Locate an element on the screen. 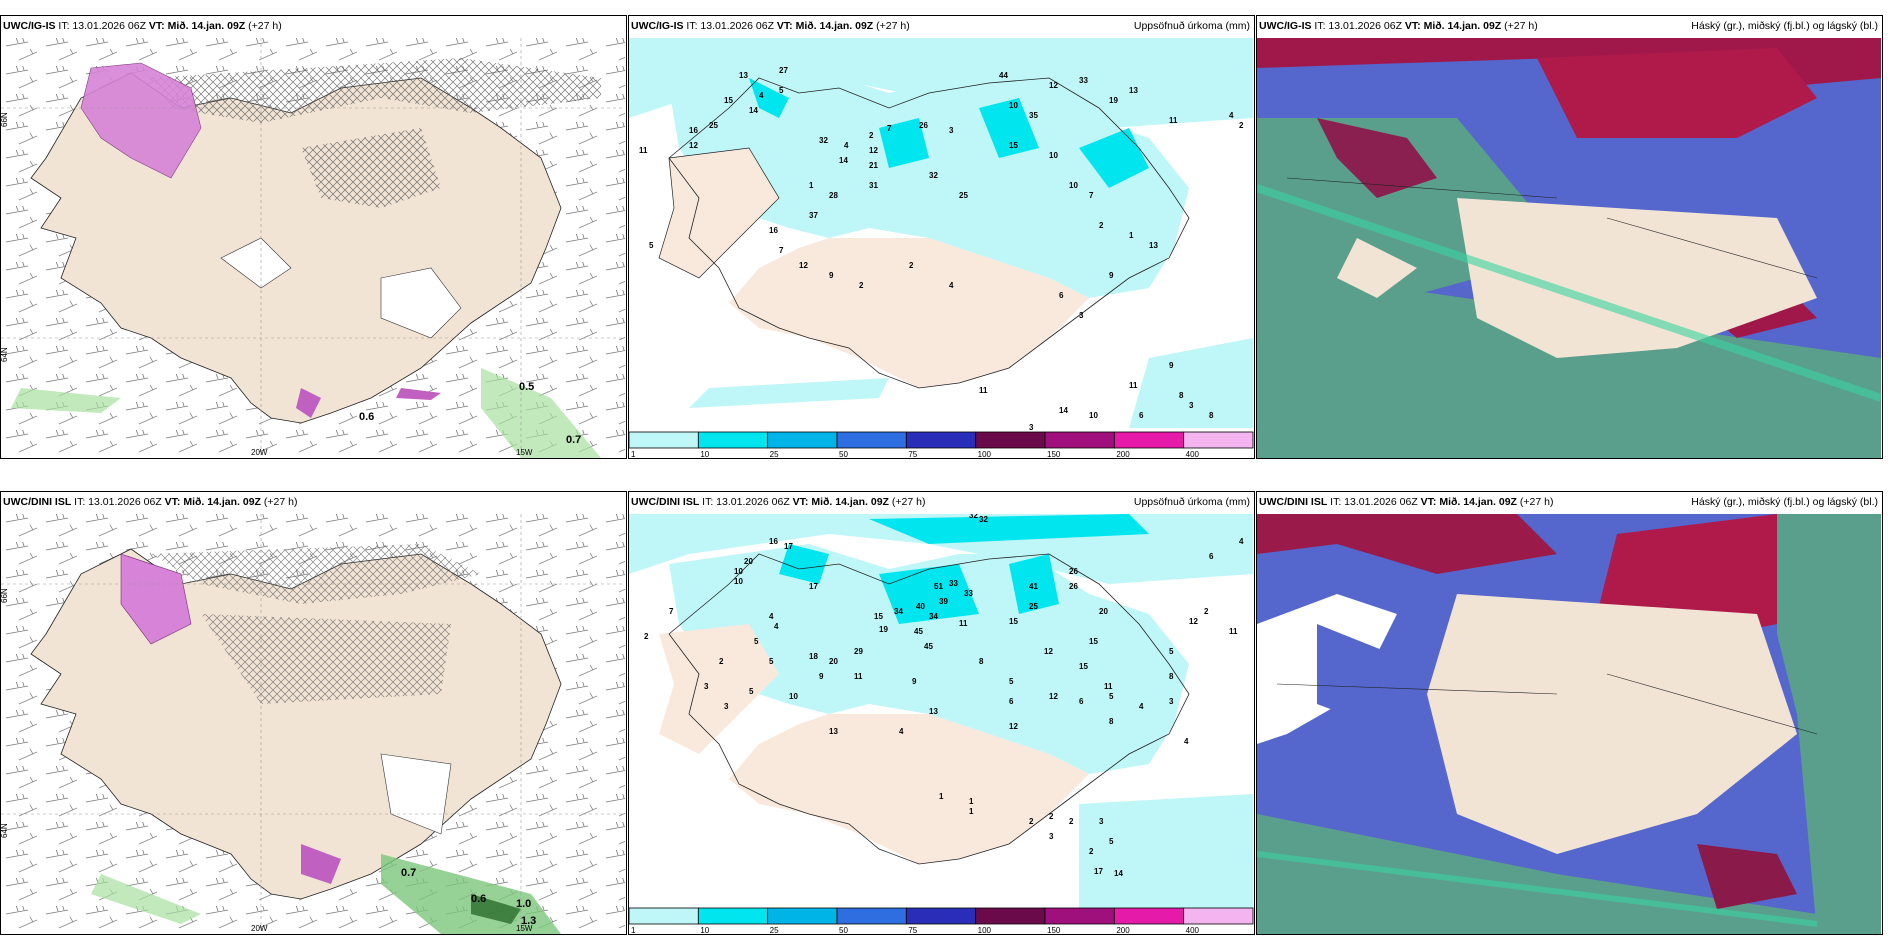  lon-label-20: 20W is located at coordinates (259, 452).